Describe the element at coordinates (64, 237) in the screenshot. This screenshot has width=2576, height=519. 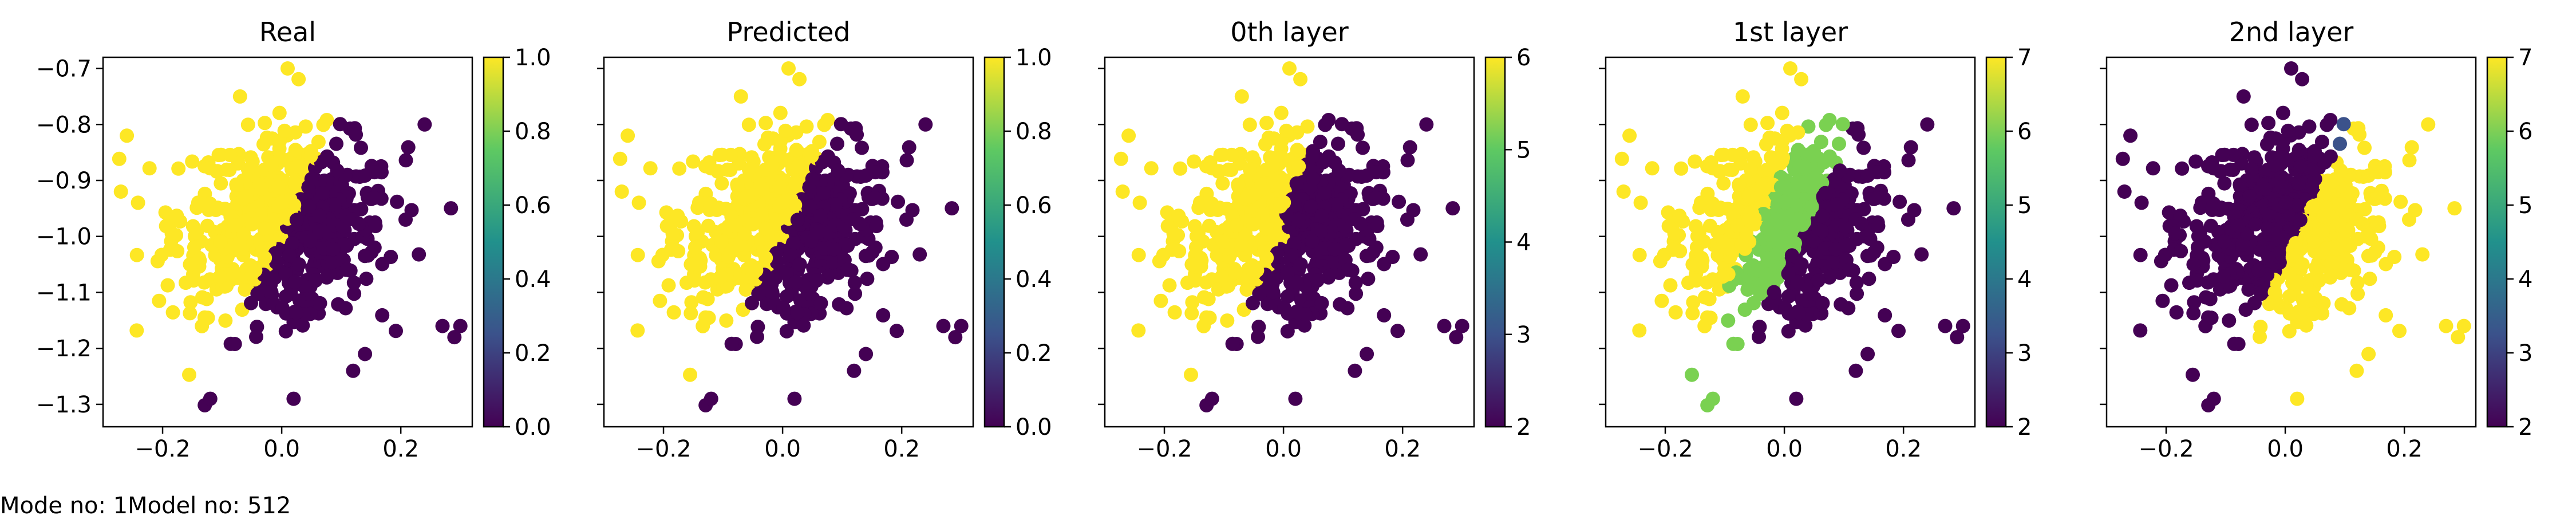
I see `y-tick-label: −1.0` at that location.